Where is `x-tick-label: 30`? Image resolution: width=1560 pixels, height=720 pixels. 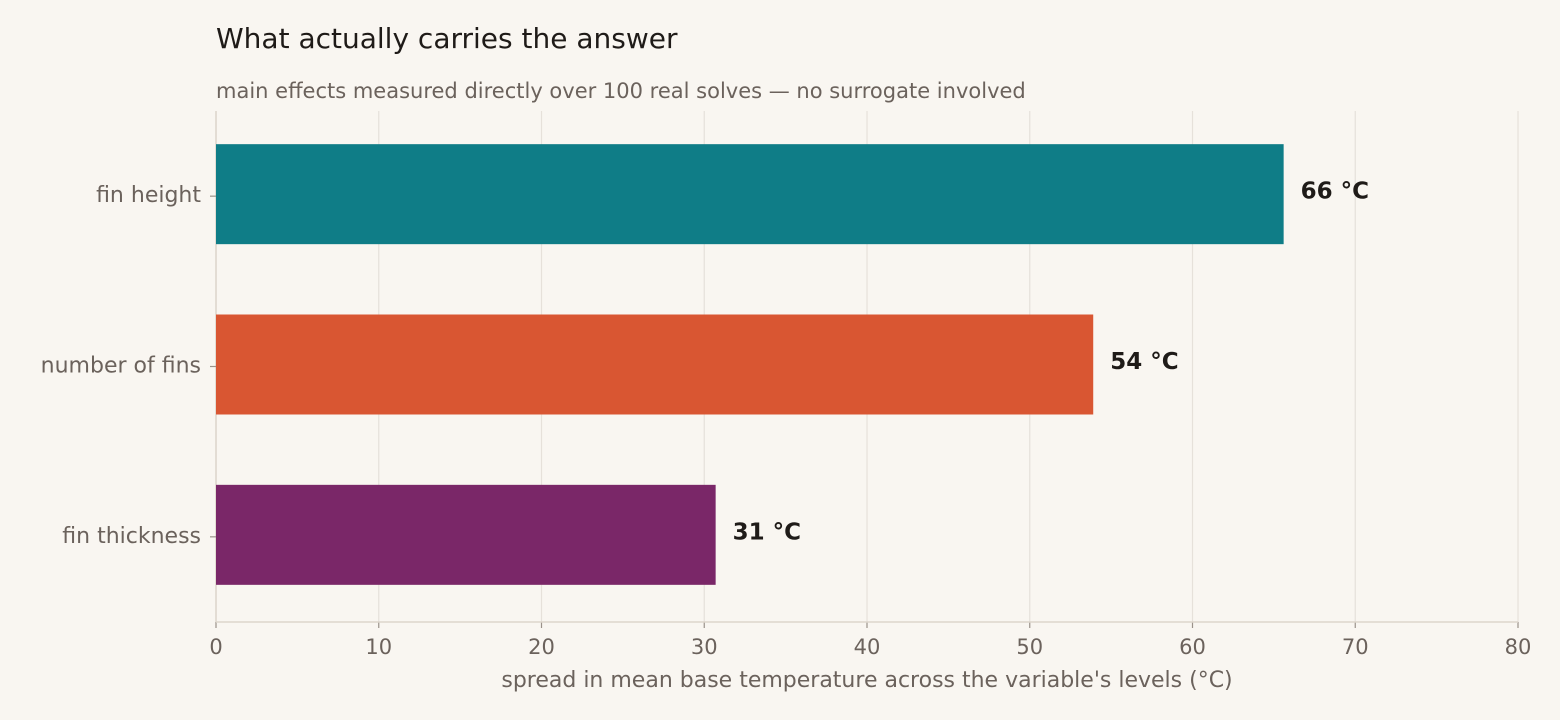
x-tick-label: 30 is located at coordinates (704, 647).